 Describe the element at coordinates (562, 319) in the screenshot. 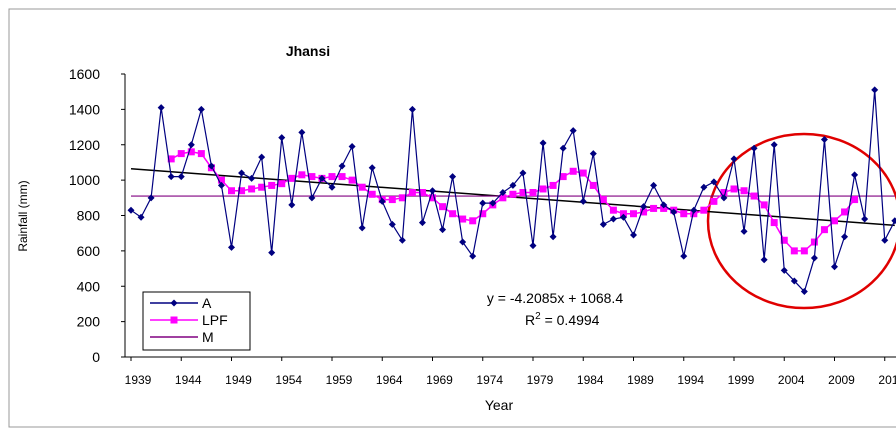

I see `r-squared: R2 = 0.4994` at that location.